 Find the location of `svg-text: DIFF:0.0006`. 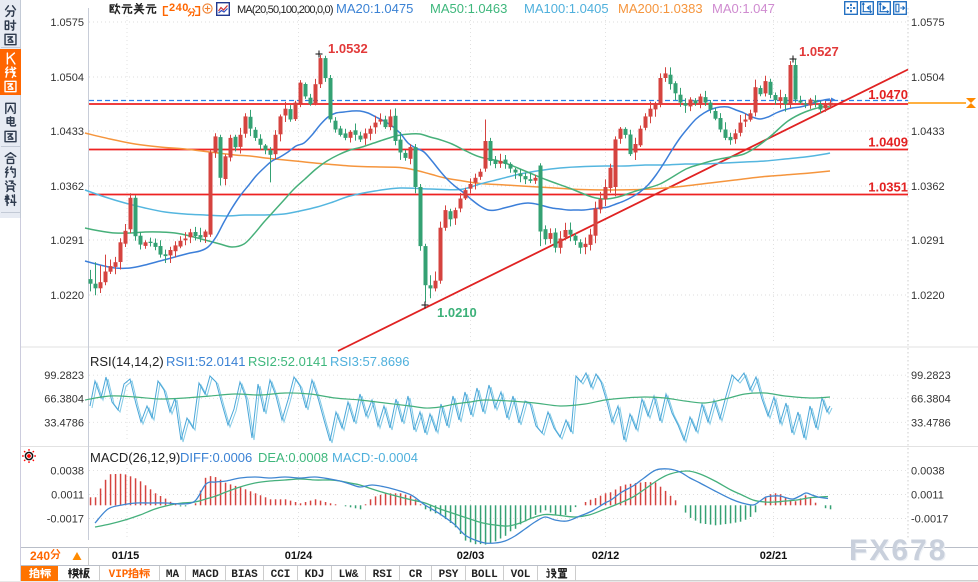

svg-text: DIFF:0.0006 is located at coordinates (216, 457).